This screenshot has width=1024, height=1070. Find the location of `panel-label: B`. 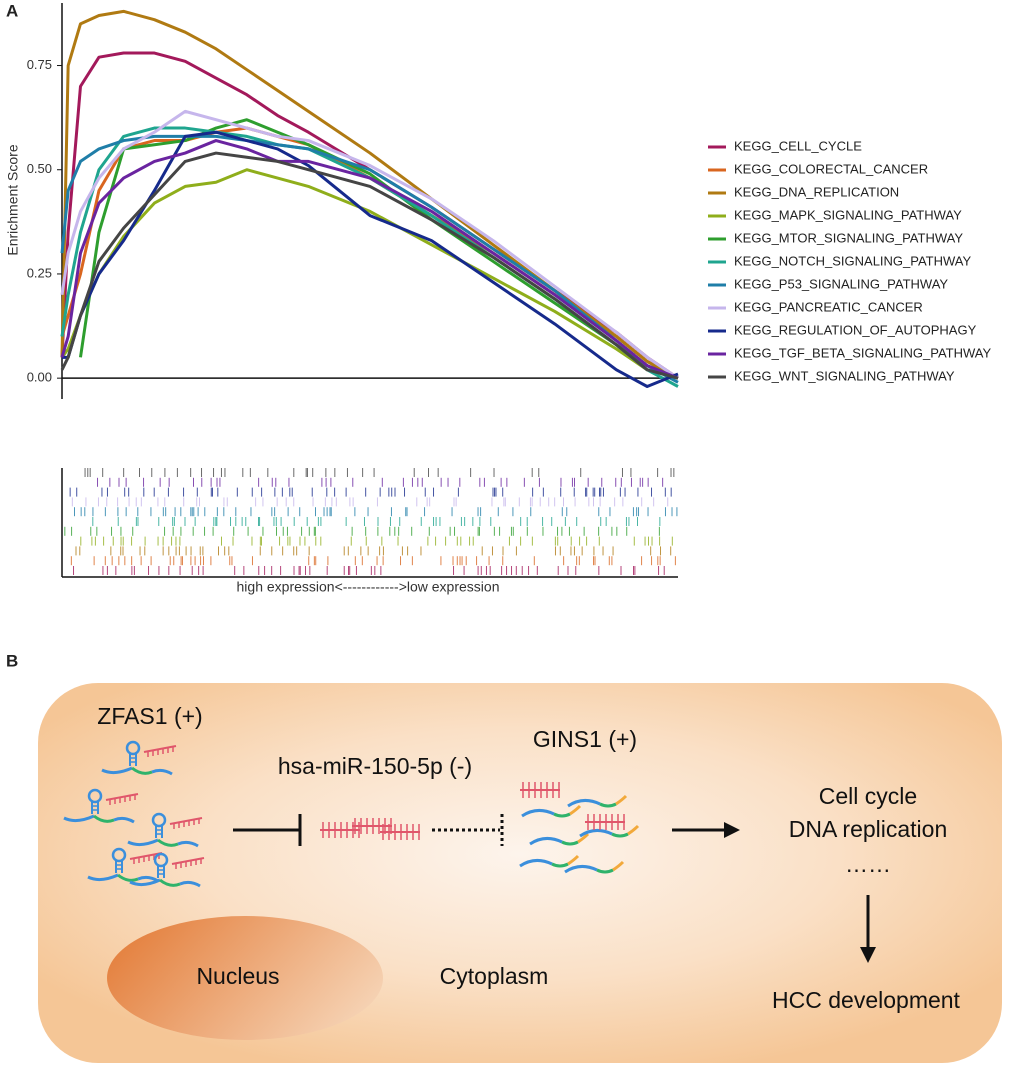

panel-label: B is located at coordinates (12, 660).